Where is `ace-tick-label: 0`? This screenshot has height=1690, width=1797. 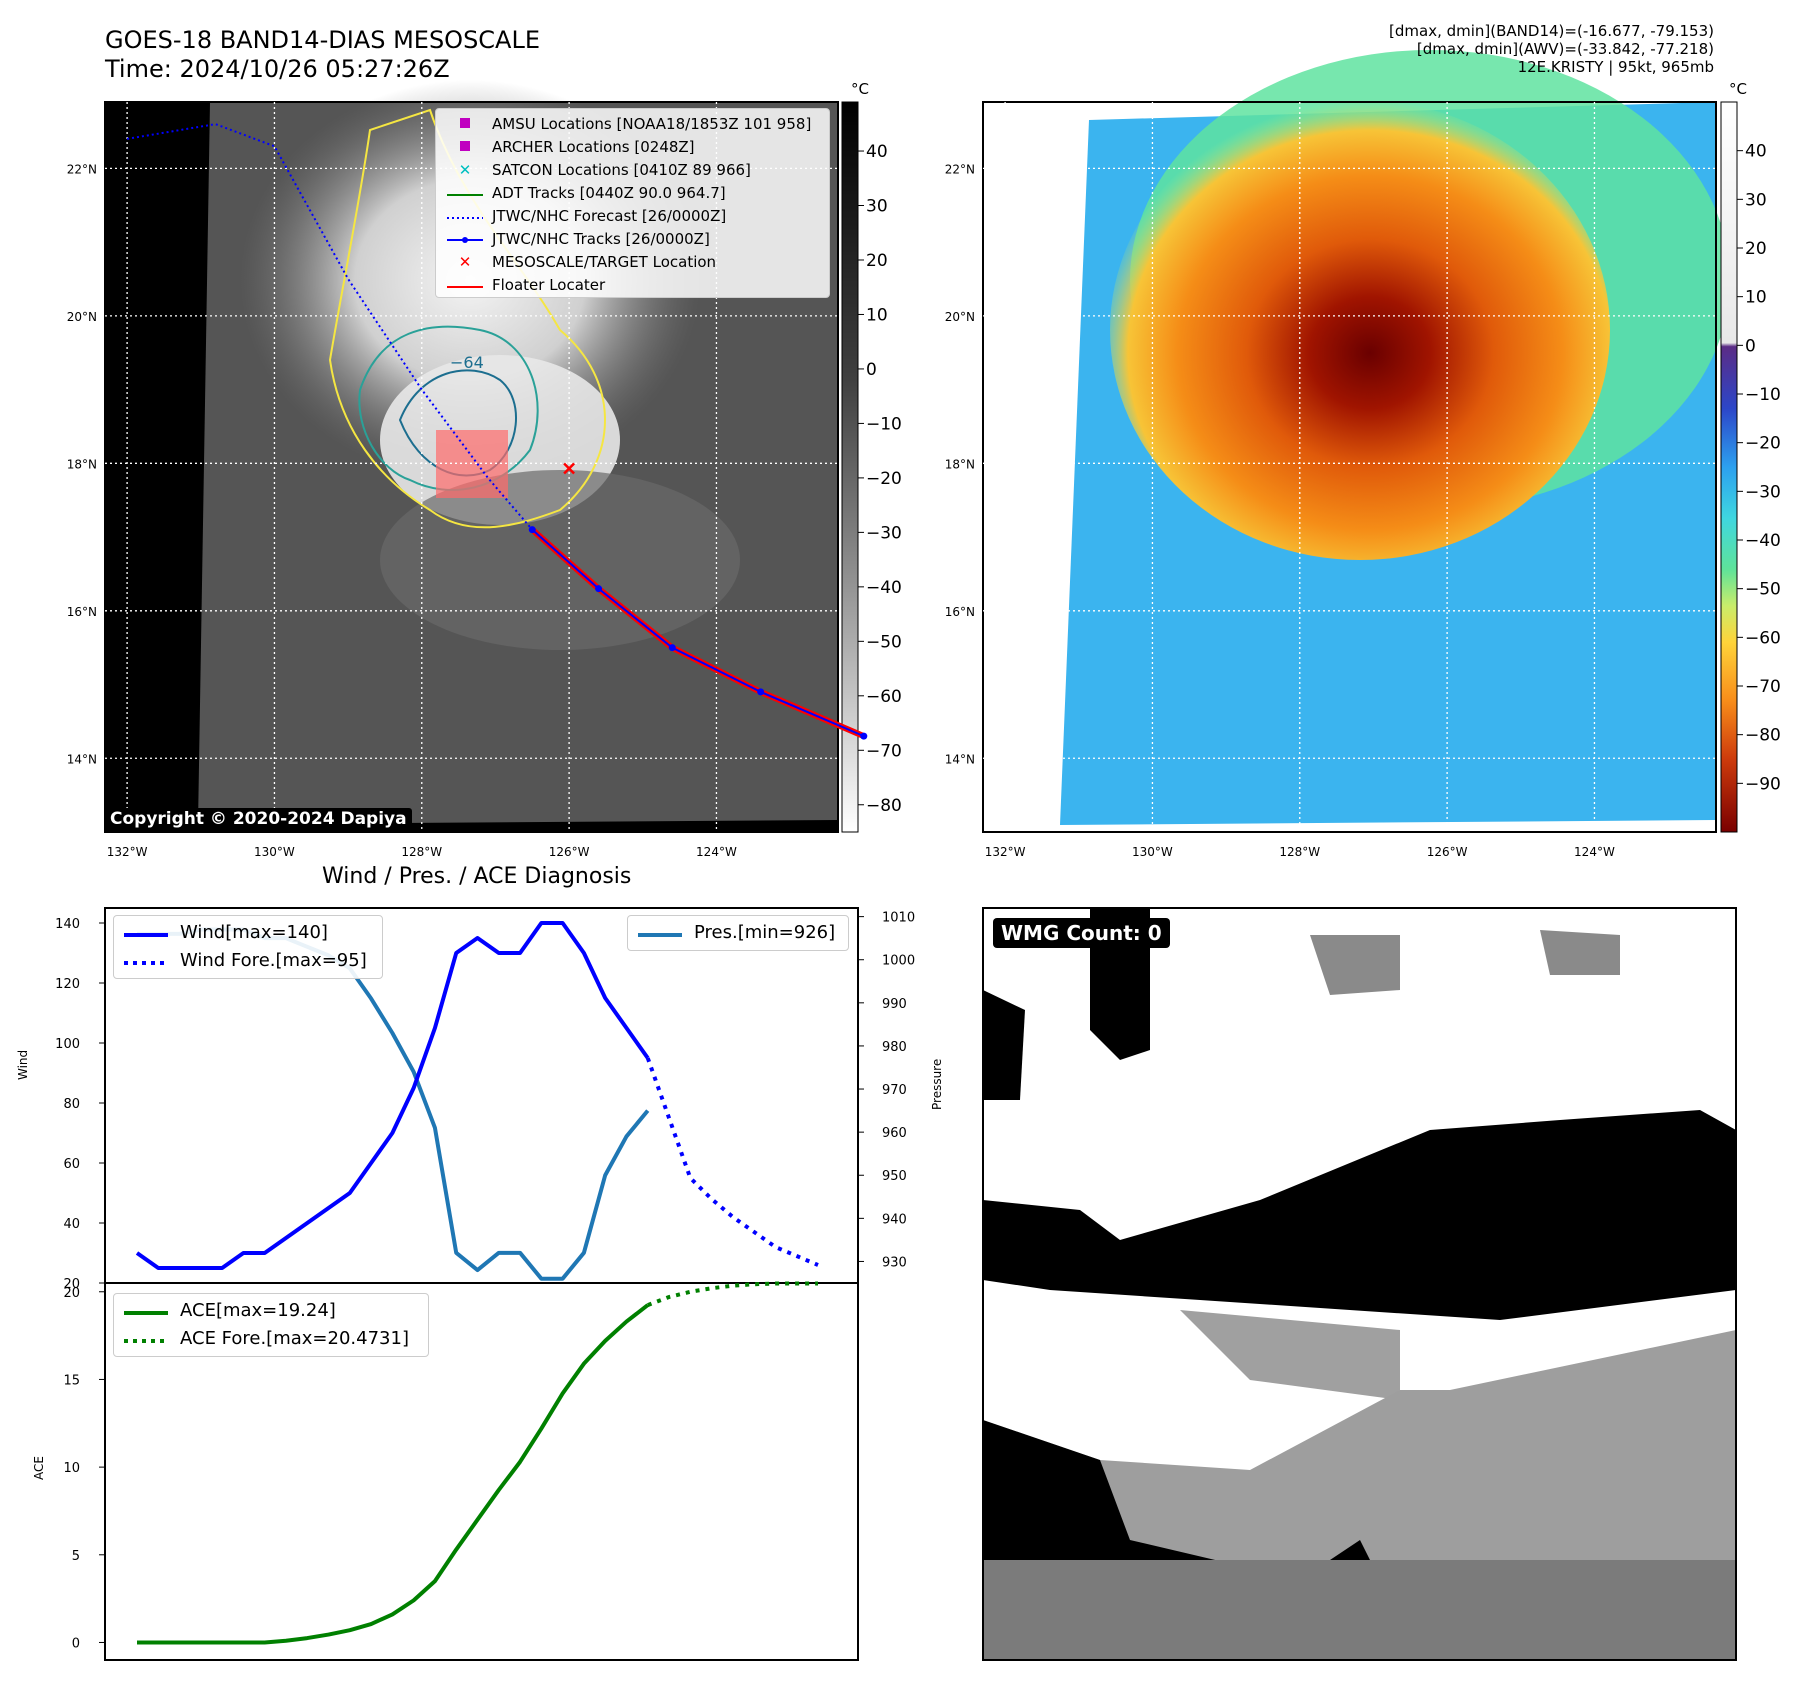 ace-tick-label: 0 is located at coordinates (76, 1643).